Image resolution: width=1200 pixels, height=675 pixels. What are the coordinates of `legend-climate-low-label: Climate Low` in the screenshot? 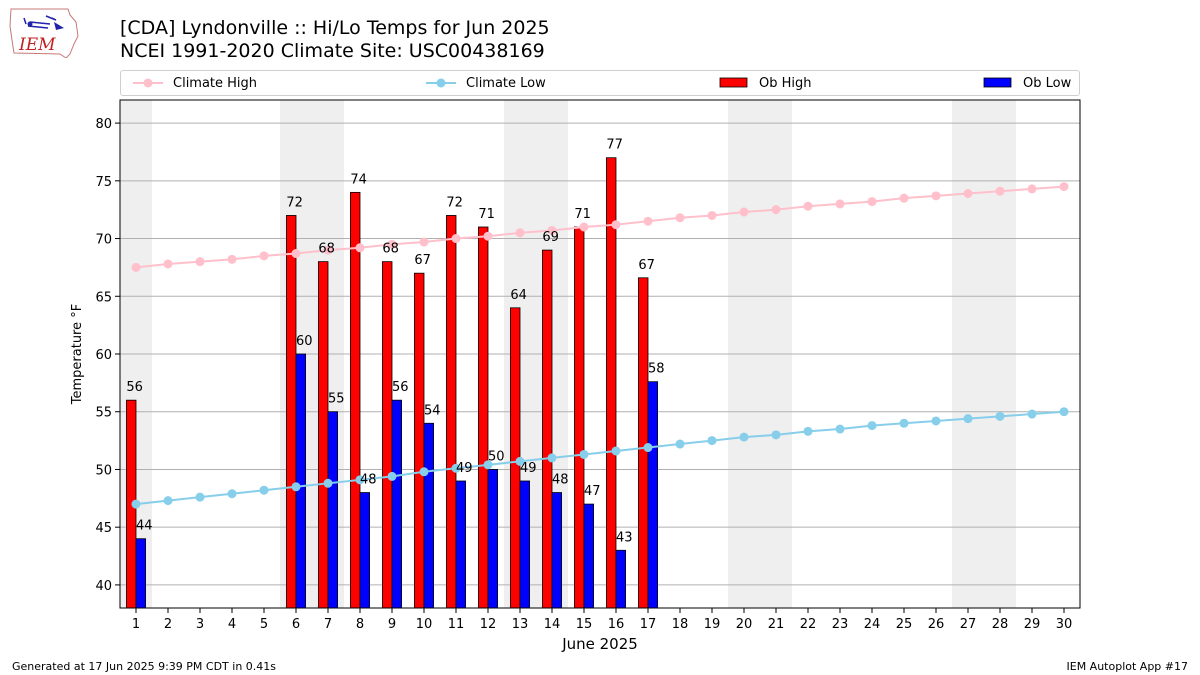 It's located at (506, 83).